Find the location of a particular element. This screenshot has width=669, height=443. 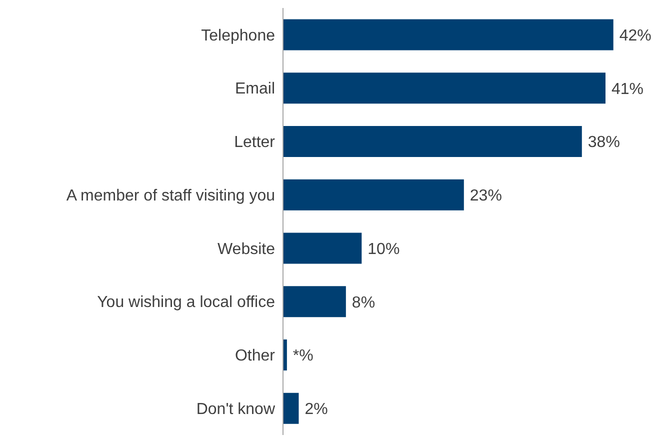

data-label: 41% is located at coordinates (627, 89).